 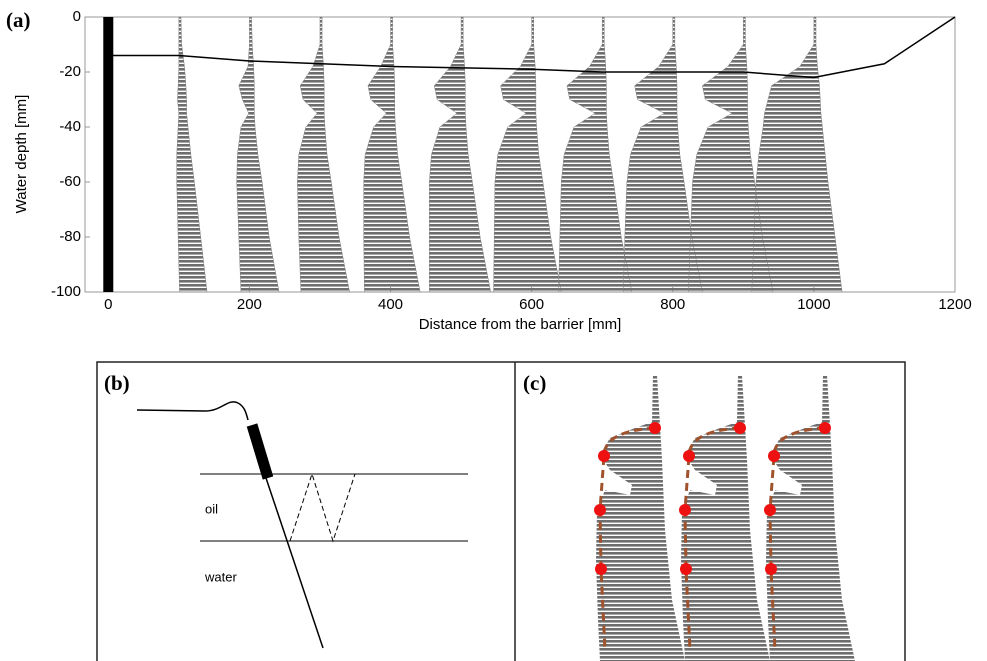 I want to click on probe-body, so click(x=260, y=451).